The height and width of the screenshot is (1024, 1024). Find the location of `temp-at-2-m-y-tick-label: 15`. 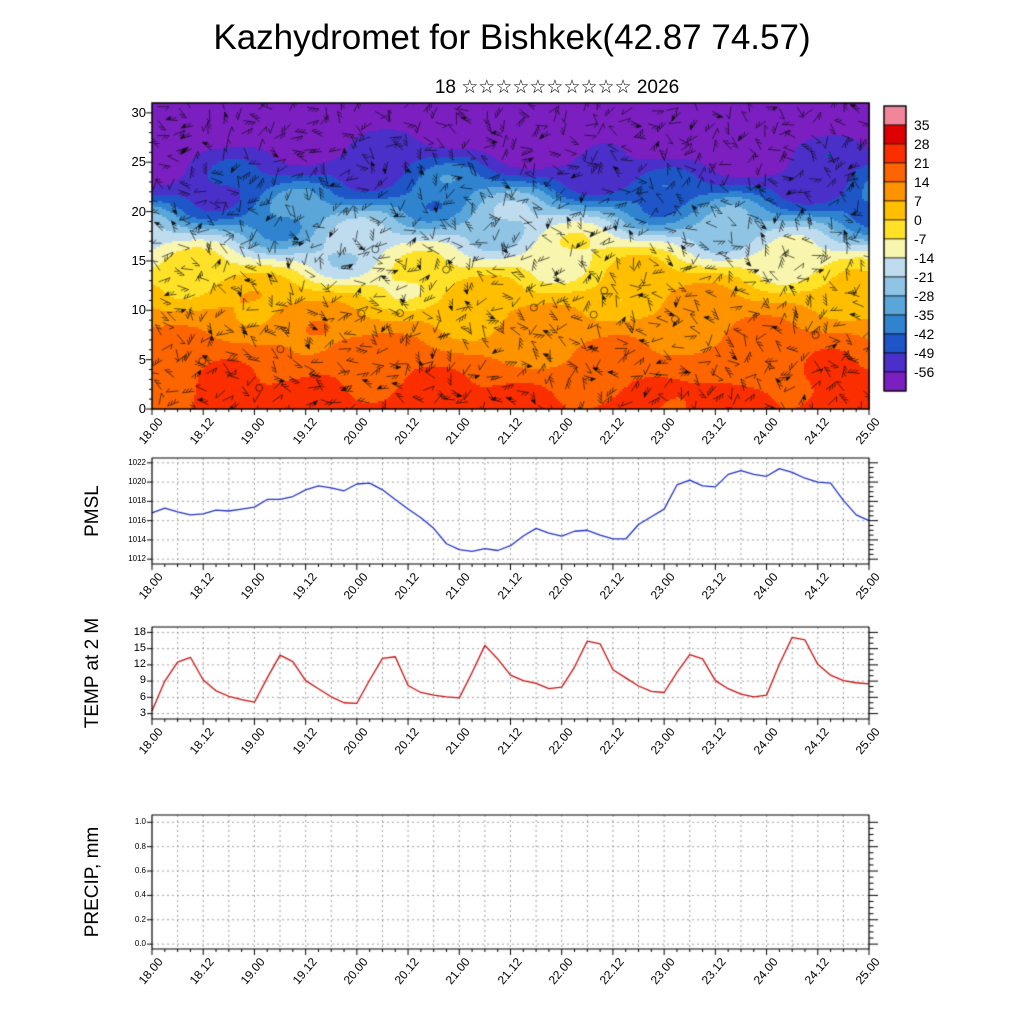

temp-at-2-m-y-tick-label: 15 is located at coordinates (139, 647).